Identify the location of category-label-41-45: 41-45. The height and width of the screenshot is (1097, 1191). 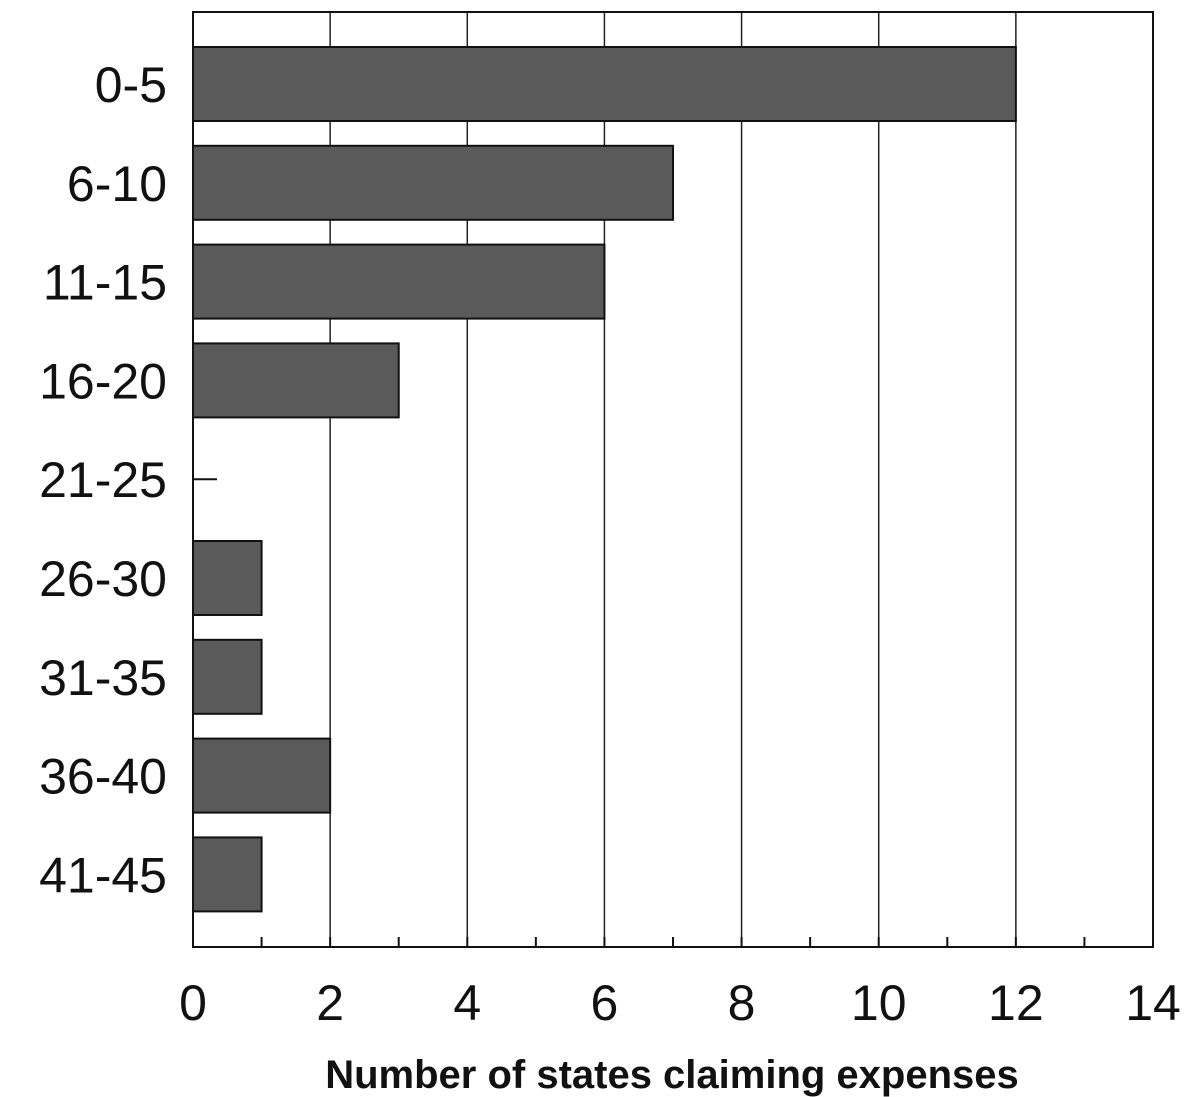
(103, 875).